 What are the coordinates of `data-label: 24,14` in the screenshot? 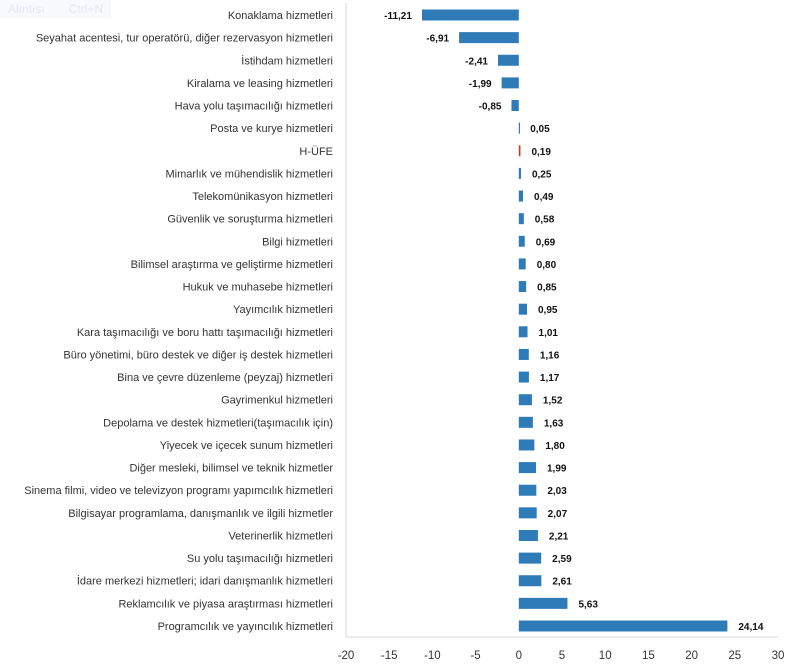 It's located at (750, 627).